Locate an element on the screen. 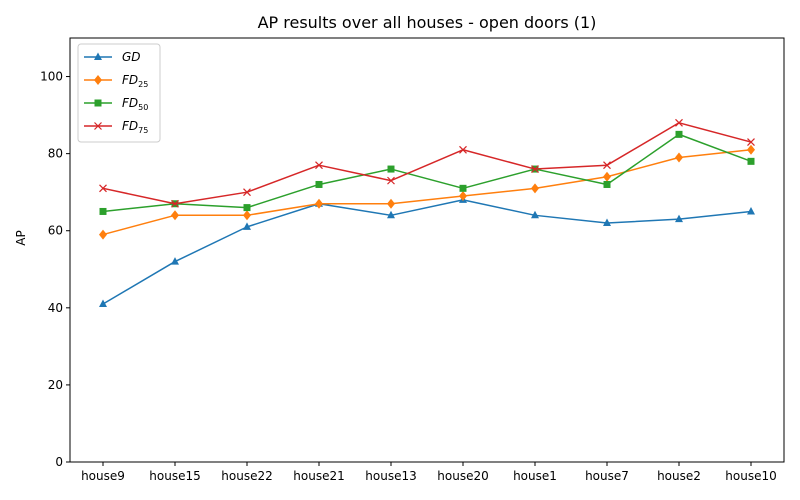  x-tick-label: house22 is located at coordinates (246, 476).